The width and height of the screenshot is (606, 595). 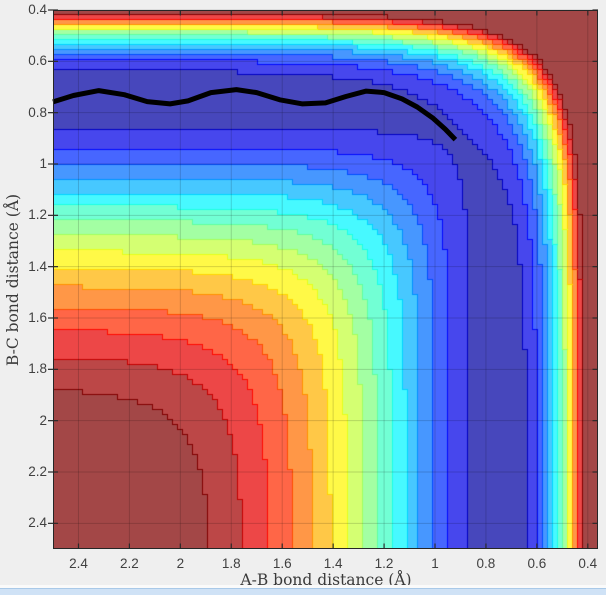 What do you see at coordinates (43, 163) in the screenshot?
I see `y-tick-label: 1` at bounding box center [43, 163].